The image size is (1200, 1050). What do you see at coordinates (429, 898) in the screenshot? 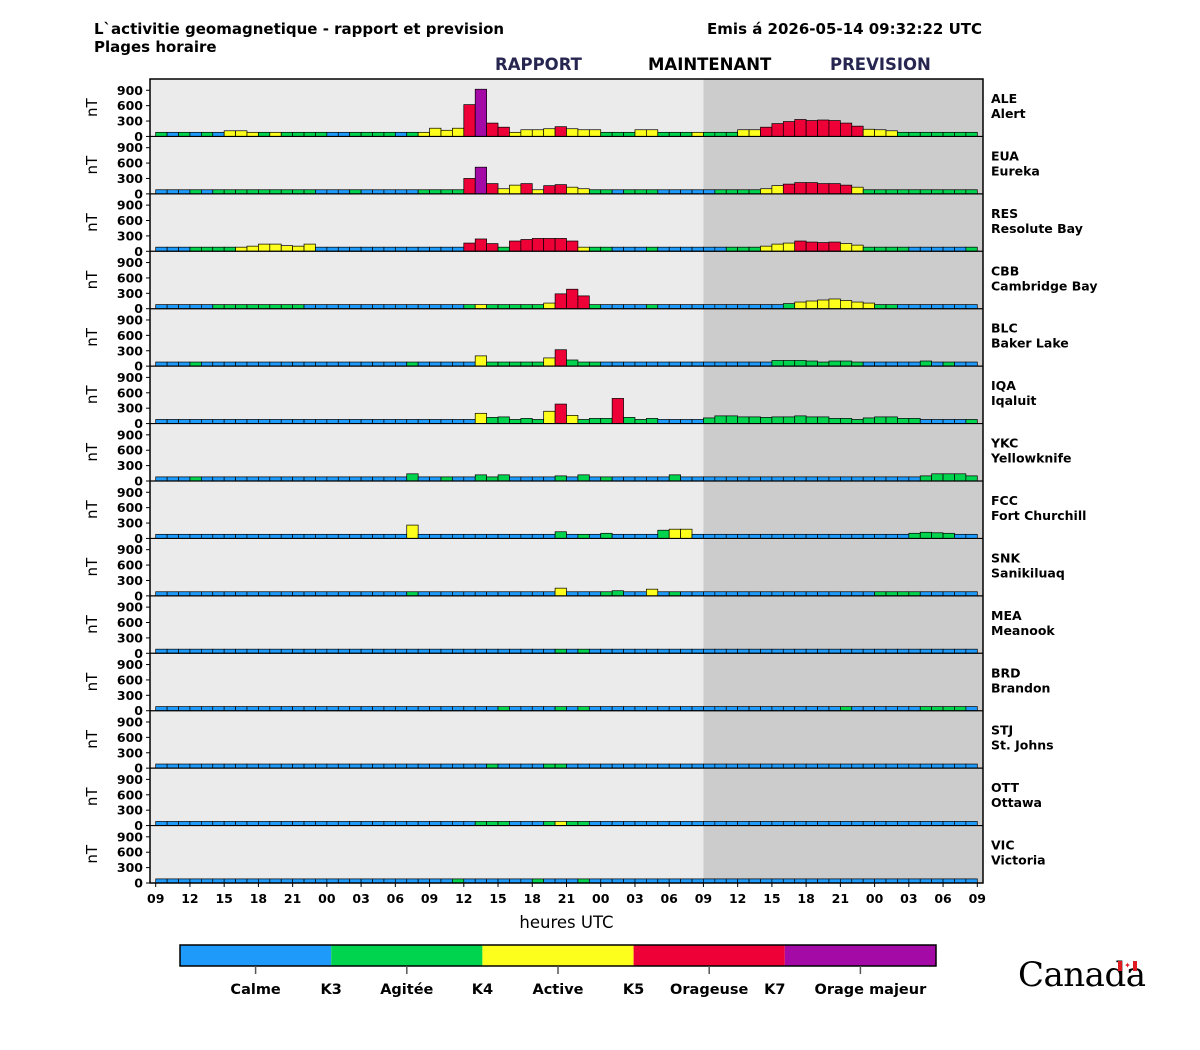
I see `x-tick-label: 09` at bounding box center [429, 898].